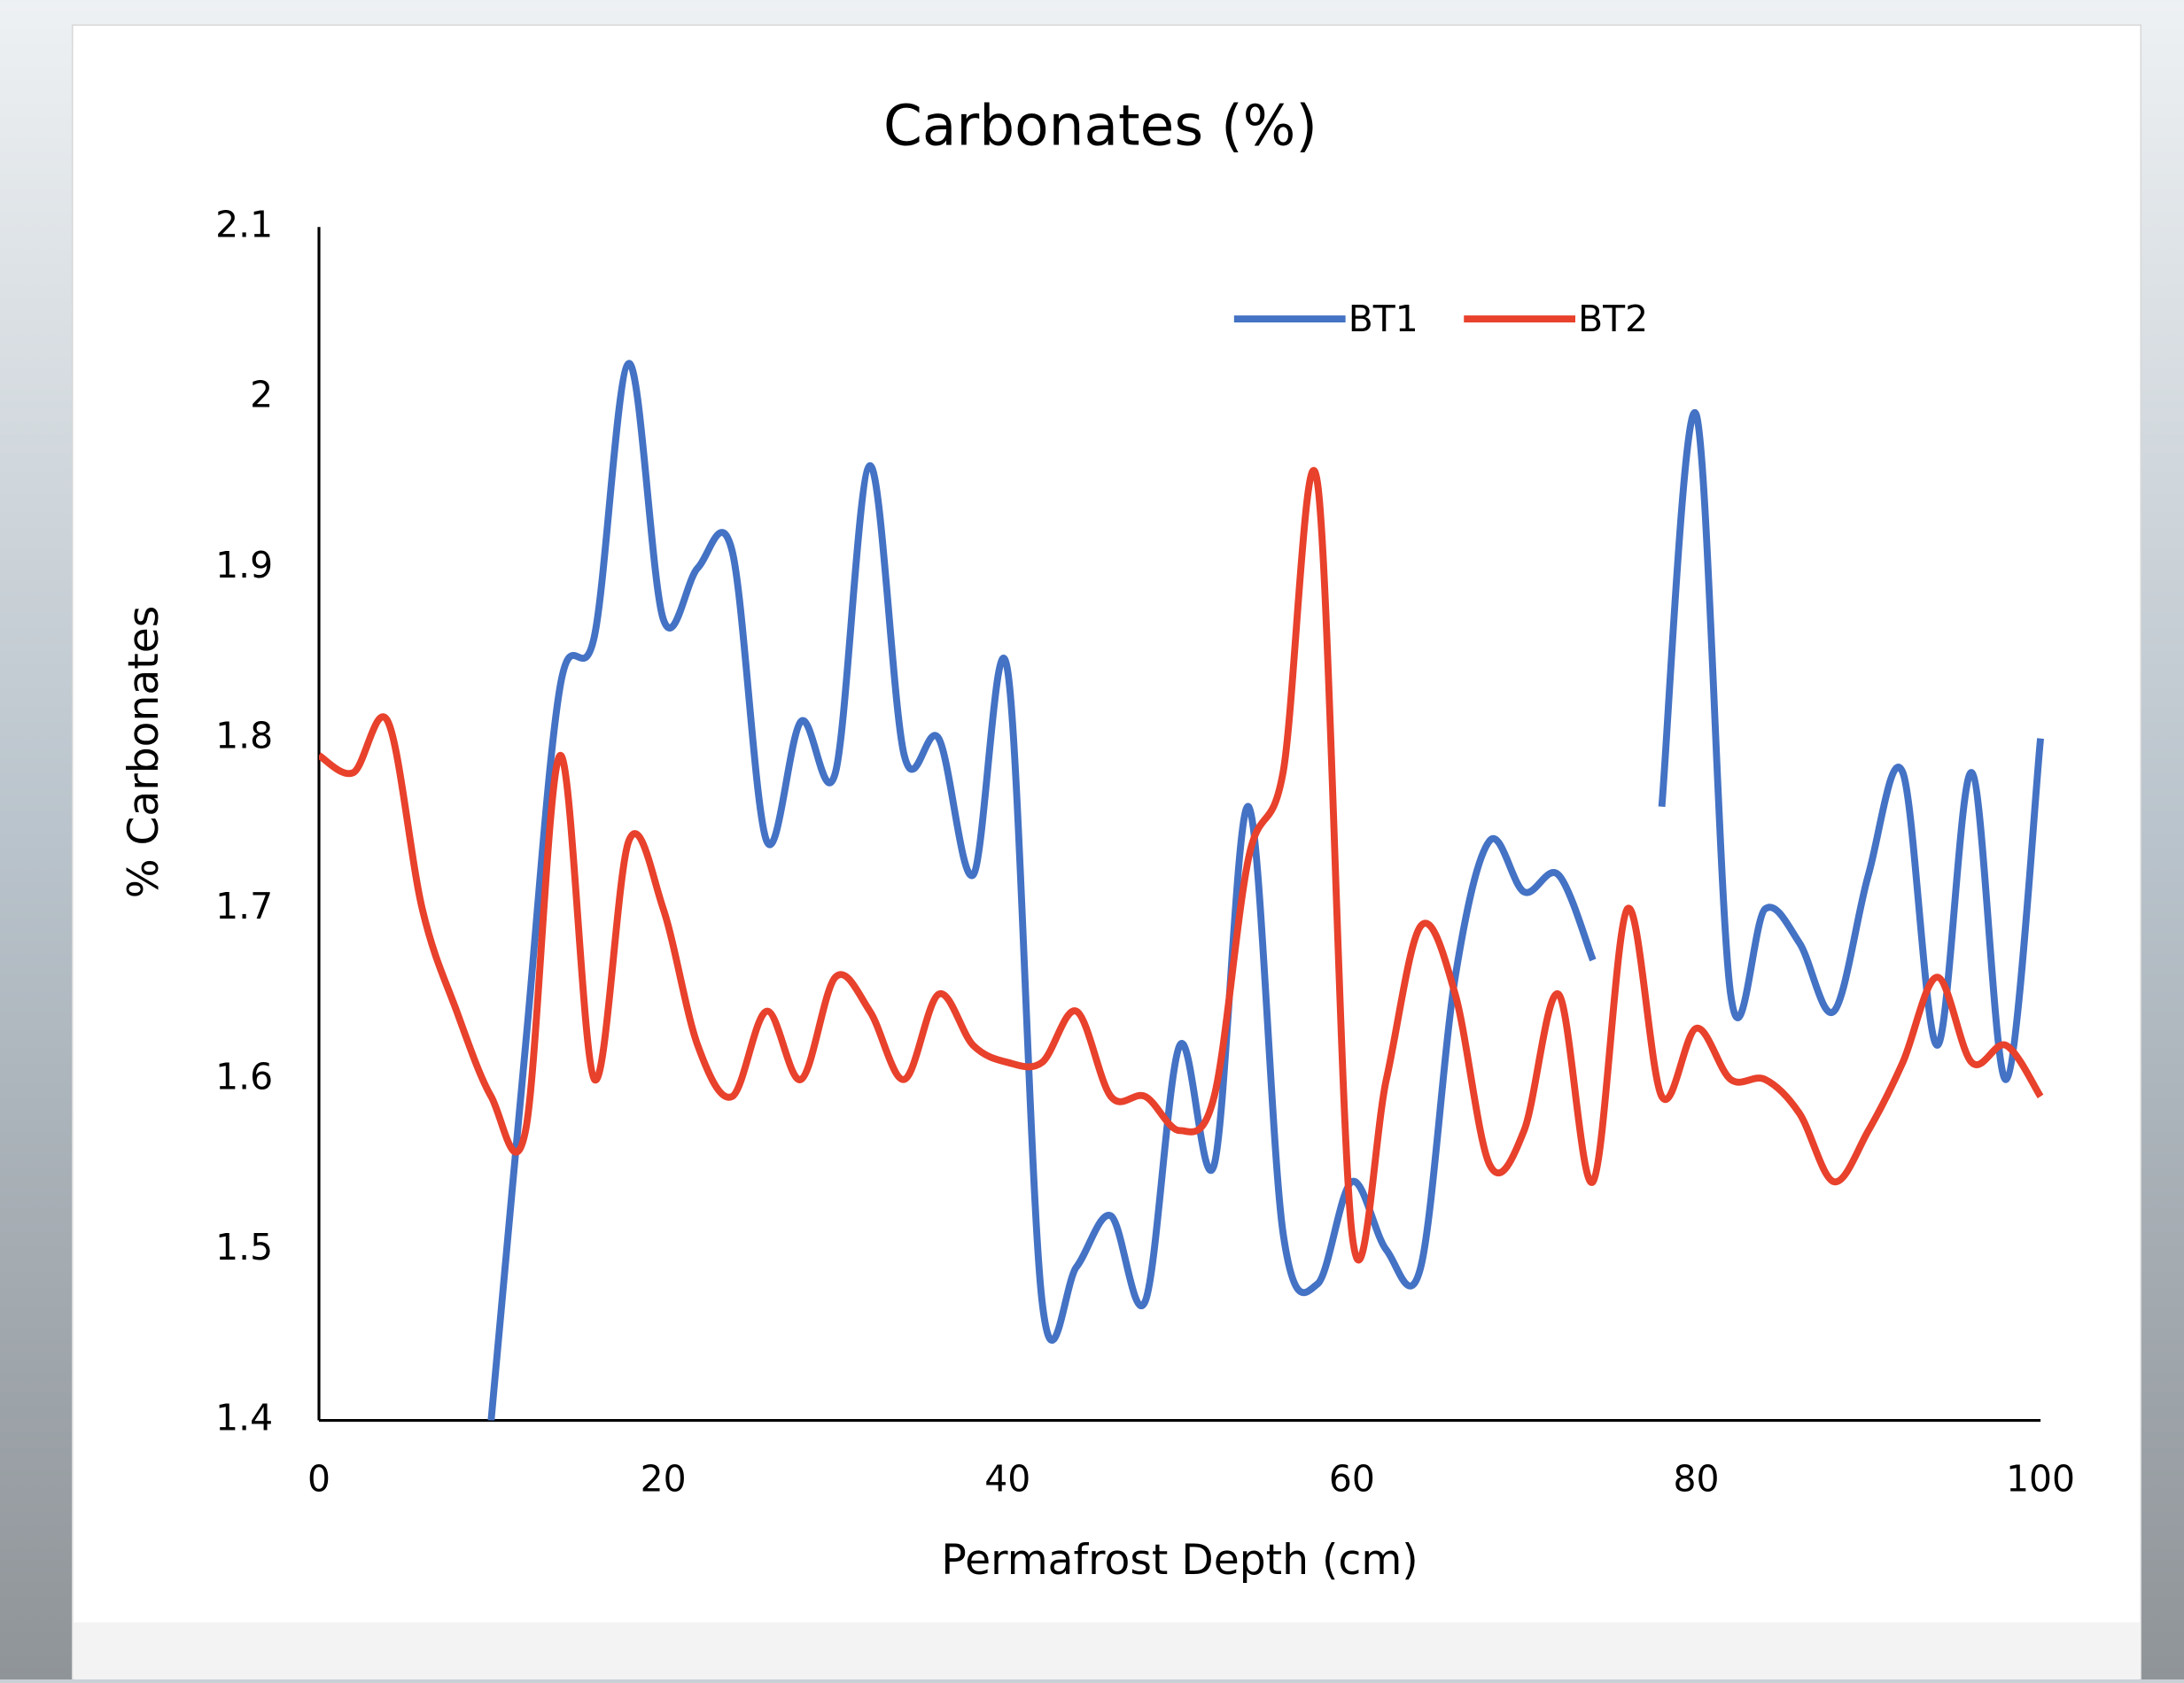  Describe the element at coordinates (664, 1480) in the screenshot. I see `x-tick-label: 20` at that location.